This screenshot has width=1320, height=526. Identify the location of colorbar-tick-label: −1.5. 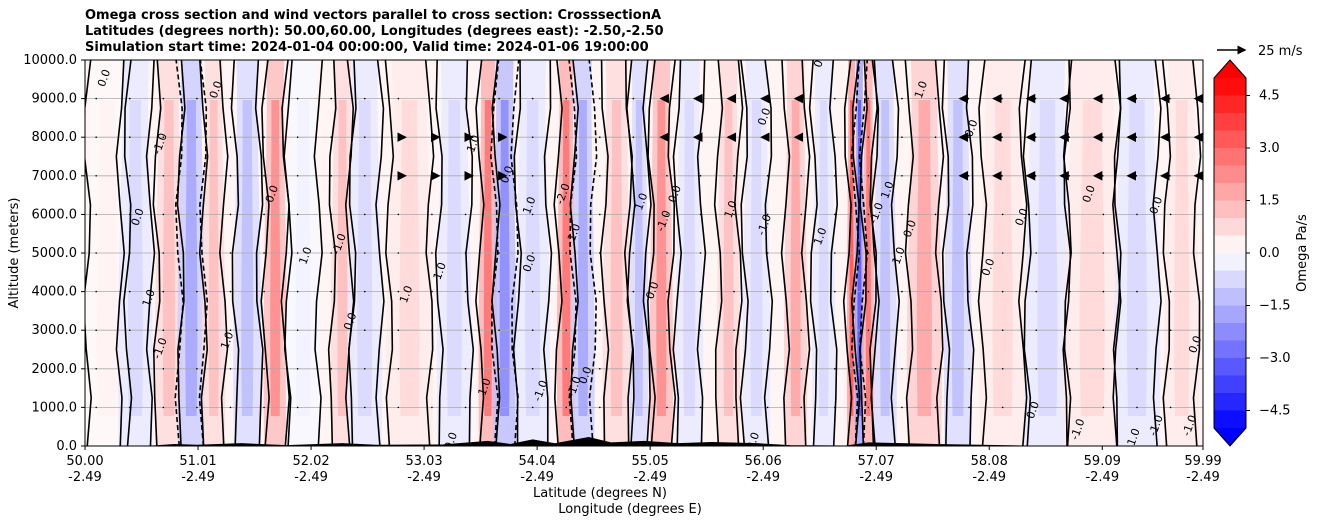
(1275, 306).